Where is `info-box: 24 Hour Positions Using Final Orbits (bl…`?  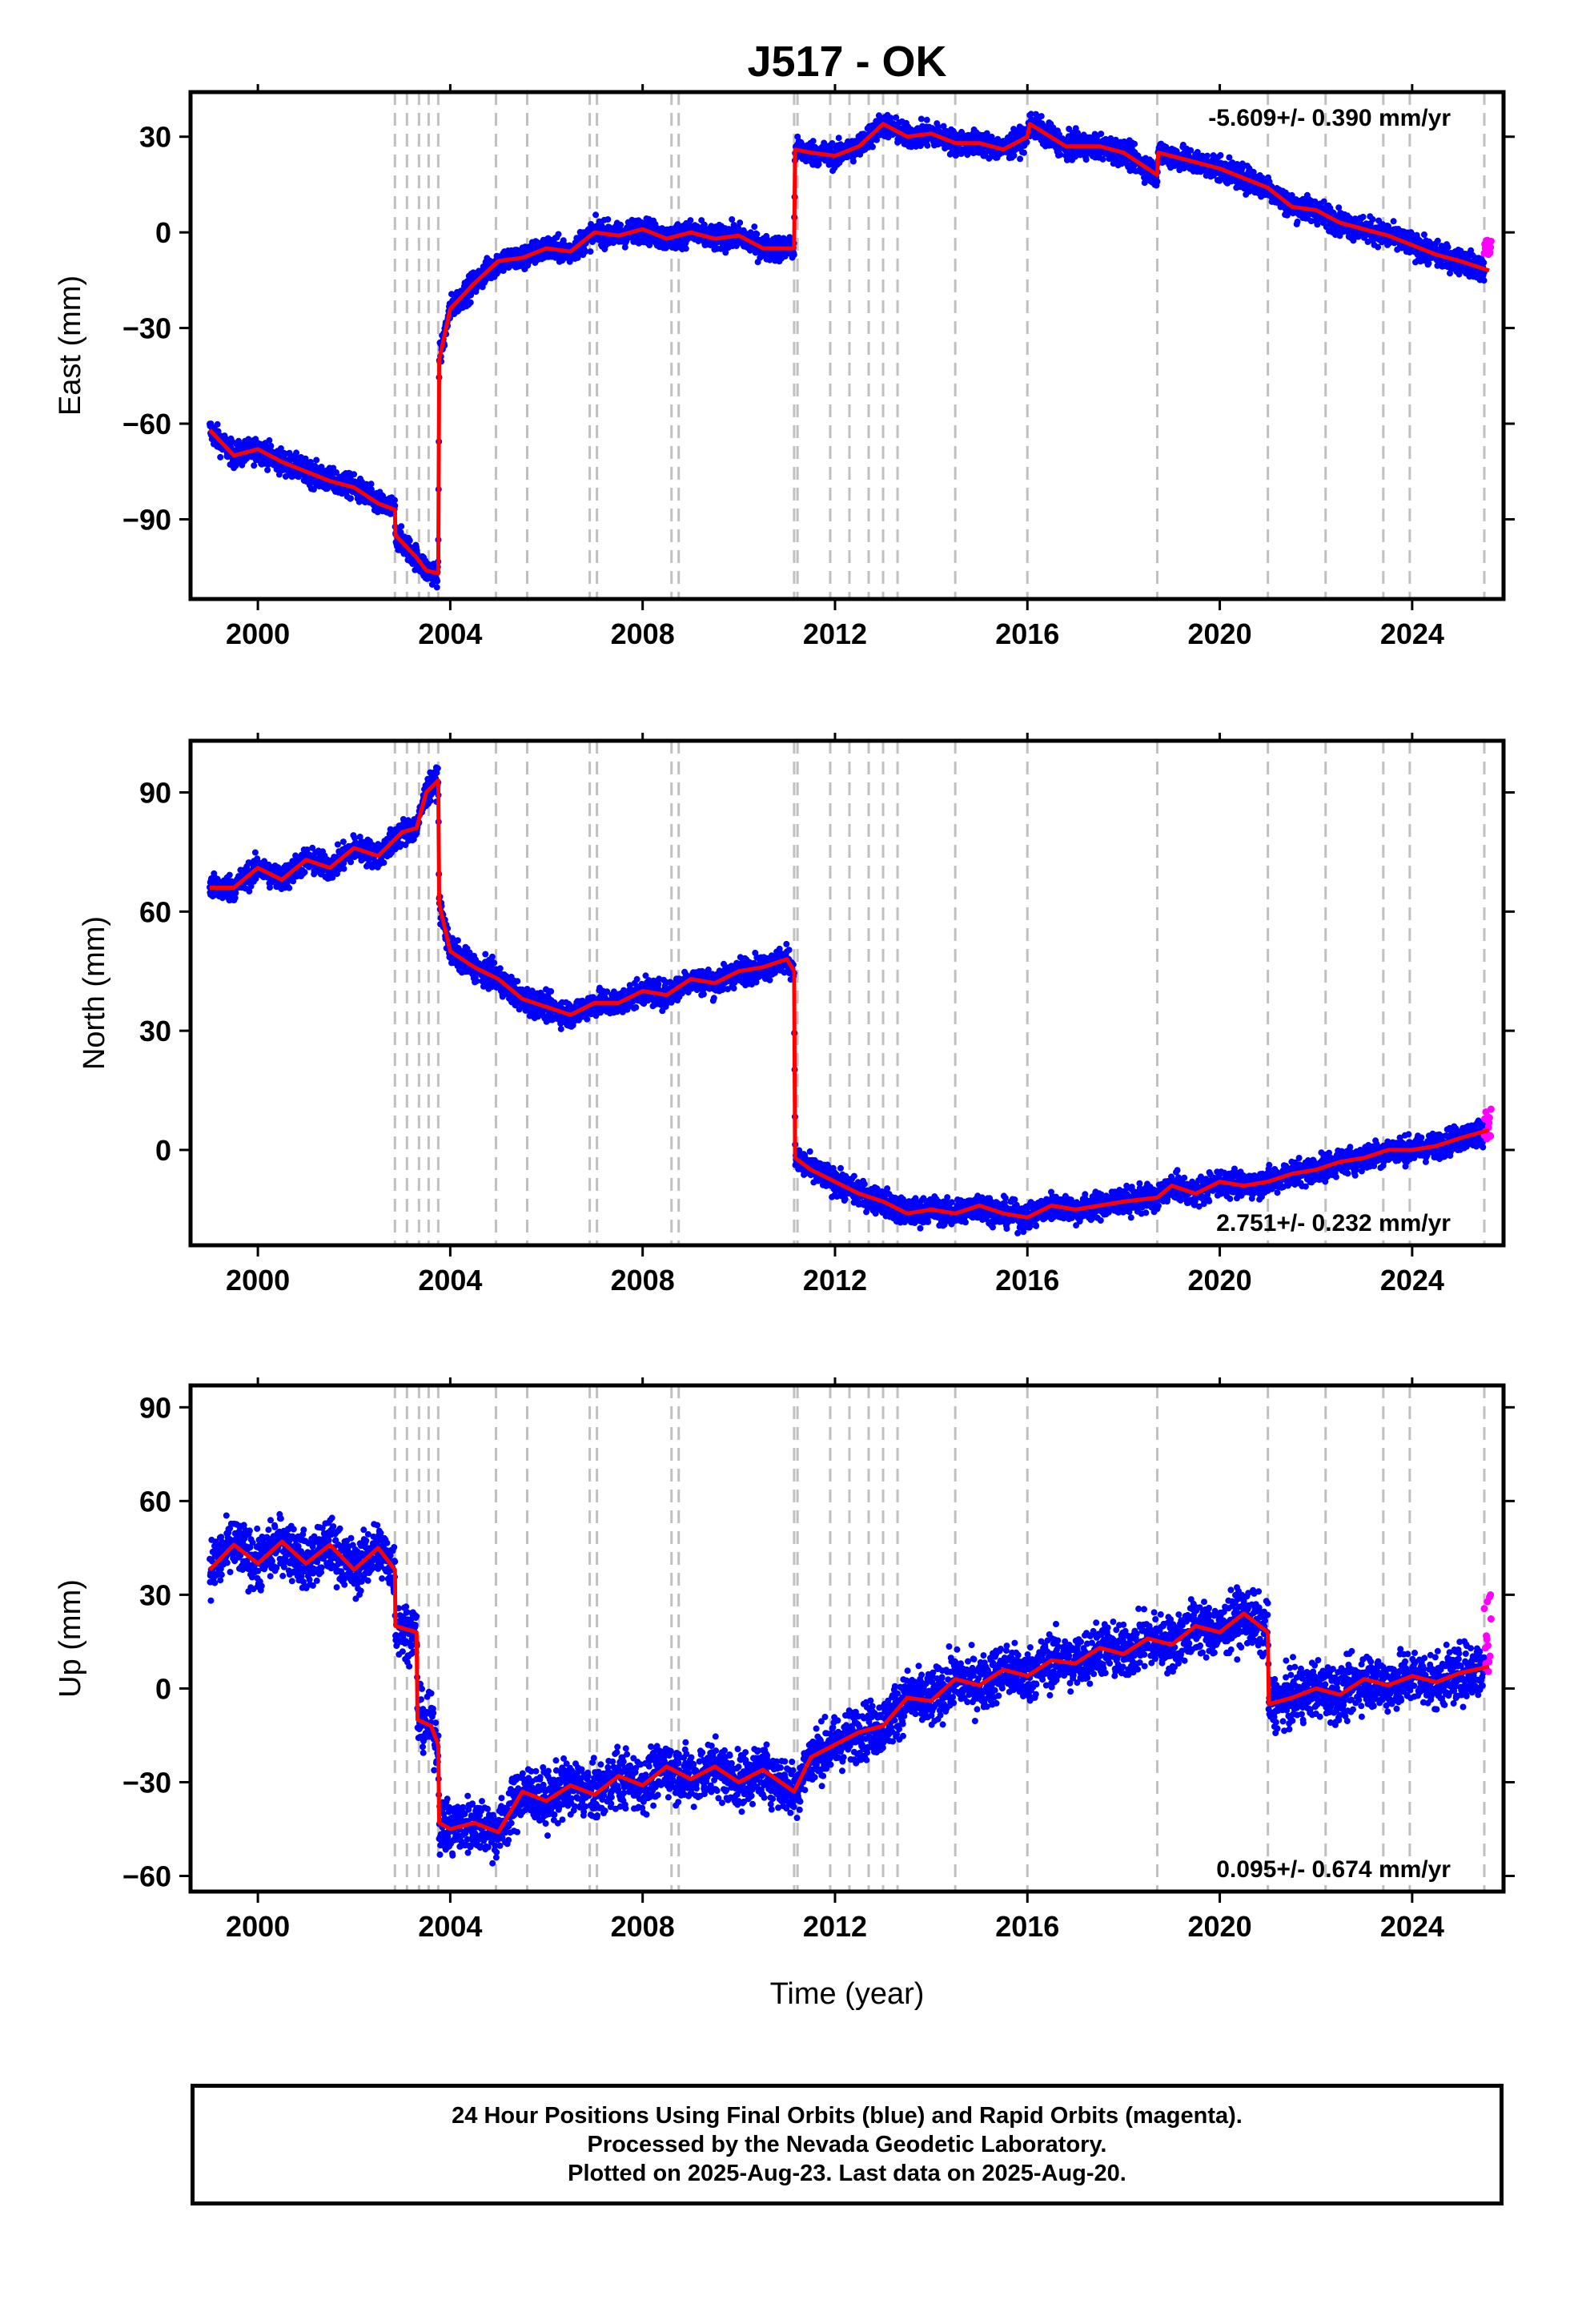 info-box: 24 Hour Positions Using Final Orbits (bl… is located at coordinates (847, 2144).